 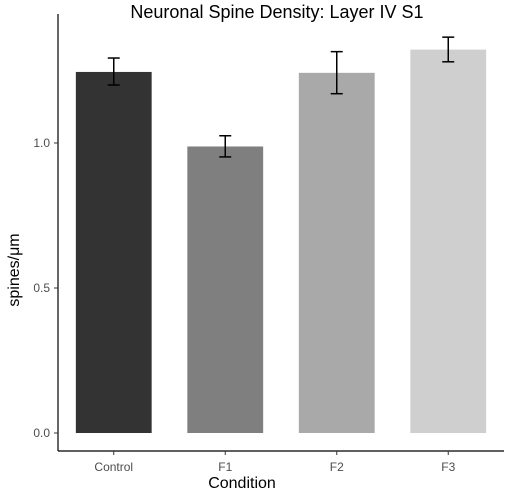 What do you see at coordinates (336, 252) in the screenshot?
I see `bar-f2` at bounding box center [336, 252].